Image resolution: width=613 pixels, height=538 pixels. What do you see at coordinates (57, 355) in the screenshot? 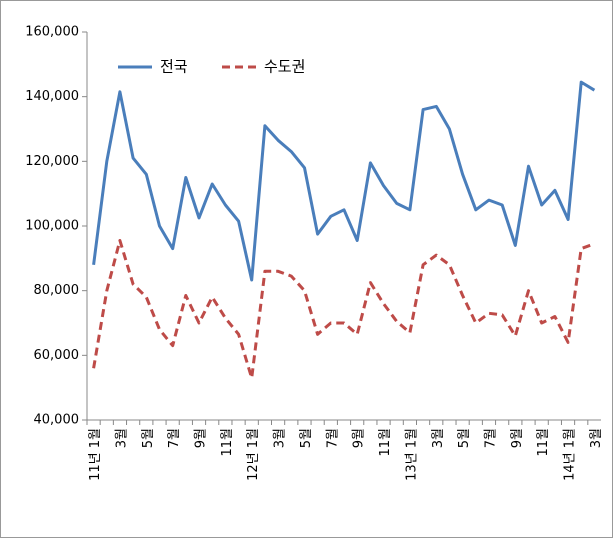
I see `y-tick-label: 60,000` at bounding box center [57, 355].